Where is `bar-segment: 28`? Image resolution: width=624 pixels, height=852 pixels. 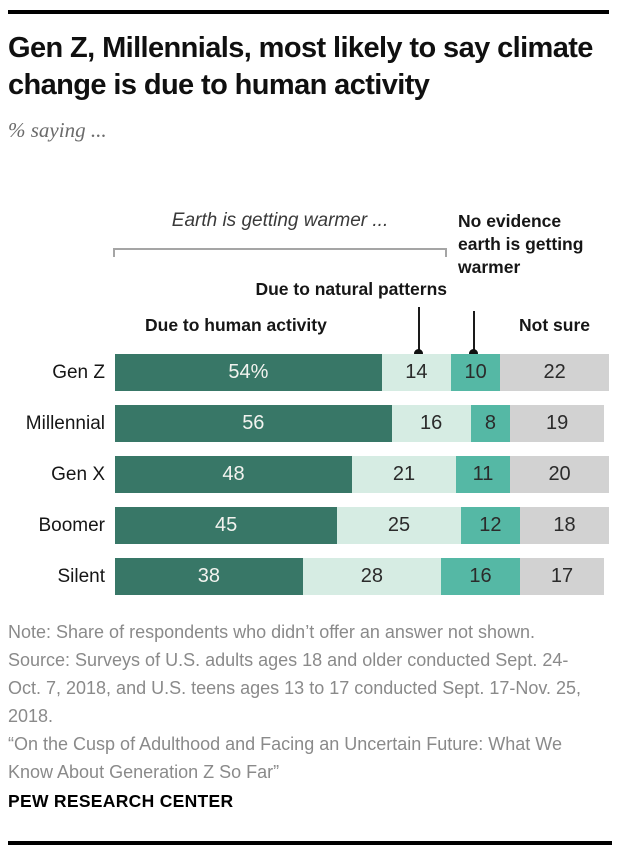 bar-segment: 28 is located at coordinates (372, 576).